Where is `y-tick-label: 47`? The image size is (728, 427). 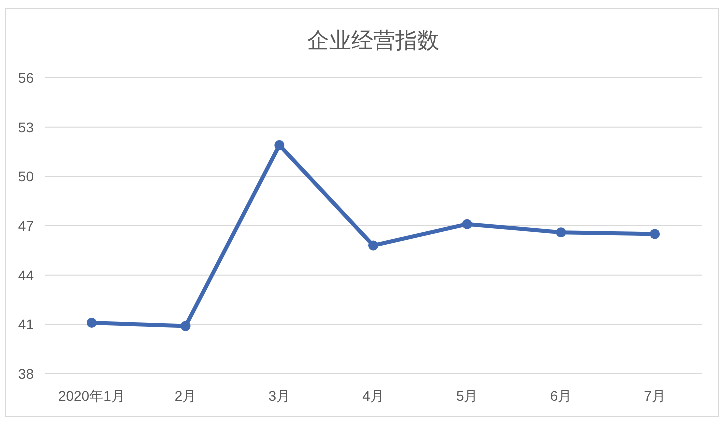
y-tick-label: 47 is located at coordinates (26, 226).